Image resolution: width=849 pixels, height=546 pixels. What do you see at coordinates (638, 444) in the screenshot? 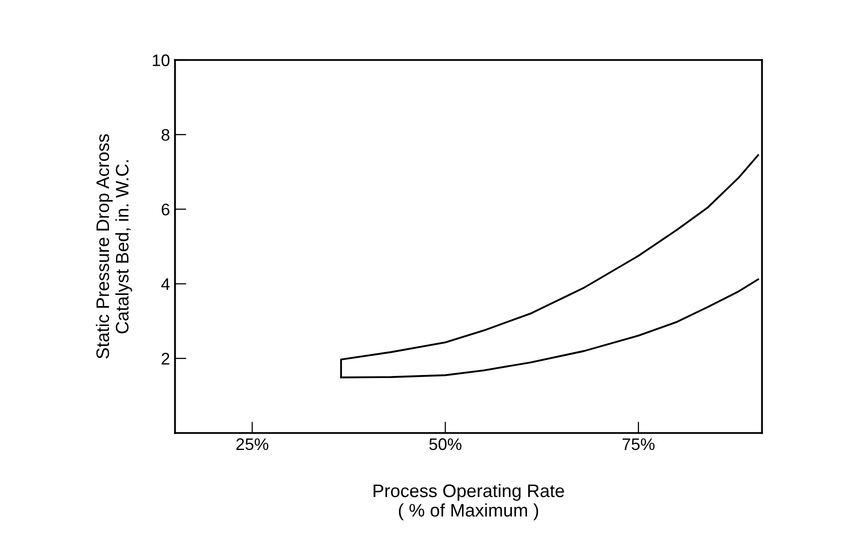
I see `x-tick-label: 75%` at bounding box center [638, 444].